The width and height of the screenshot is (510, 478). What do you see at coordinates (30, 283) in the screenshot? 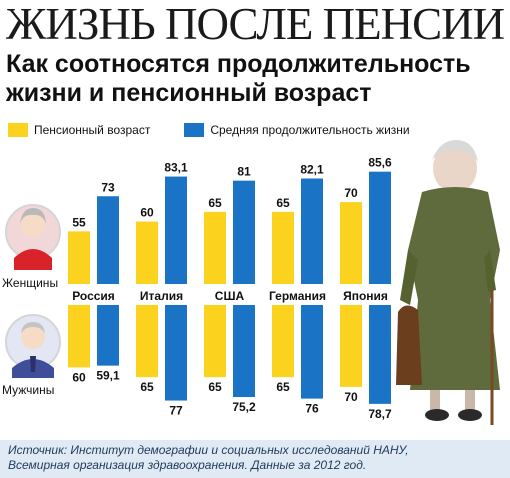
I see `women-label: Женщины` at bounding box center [30, 283].